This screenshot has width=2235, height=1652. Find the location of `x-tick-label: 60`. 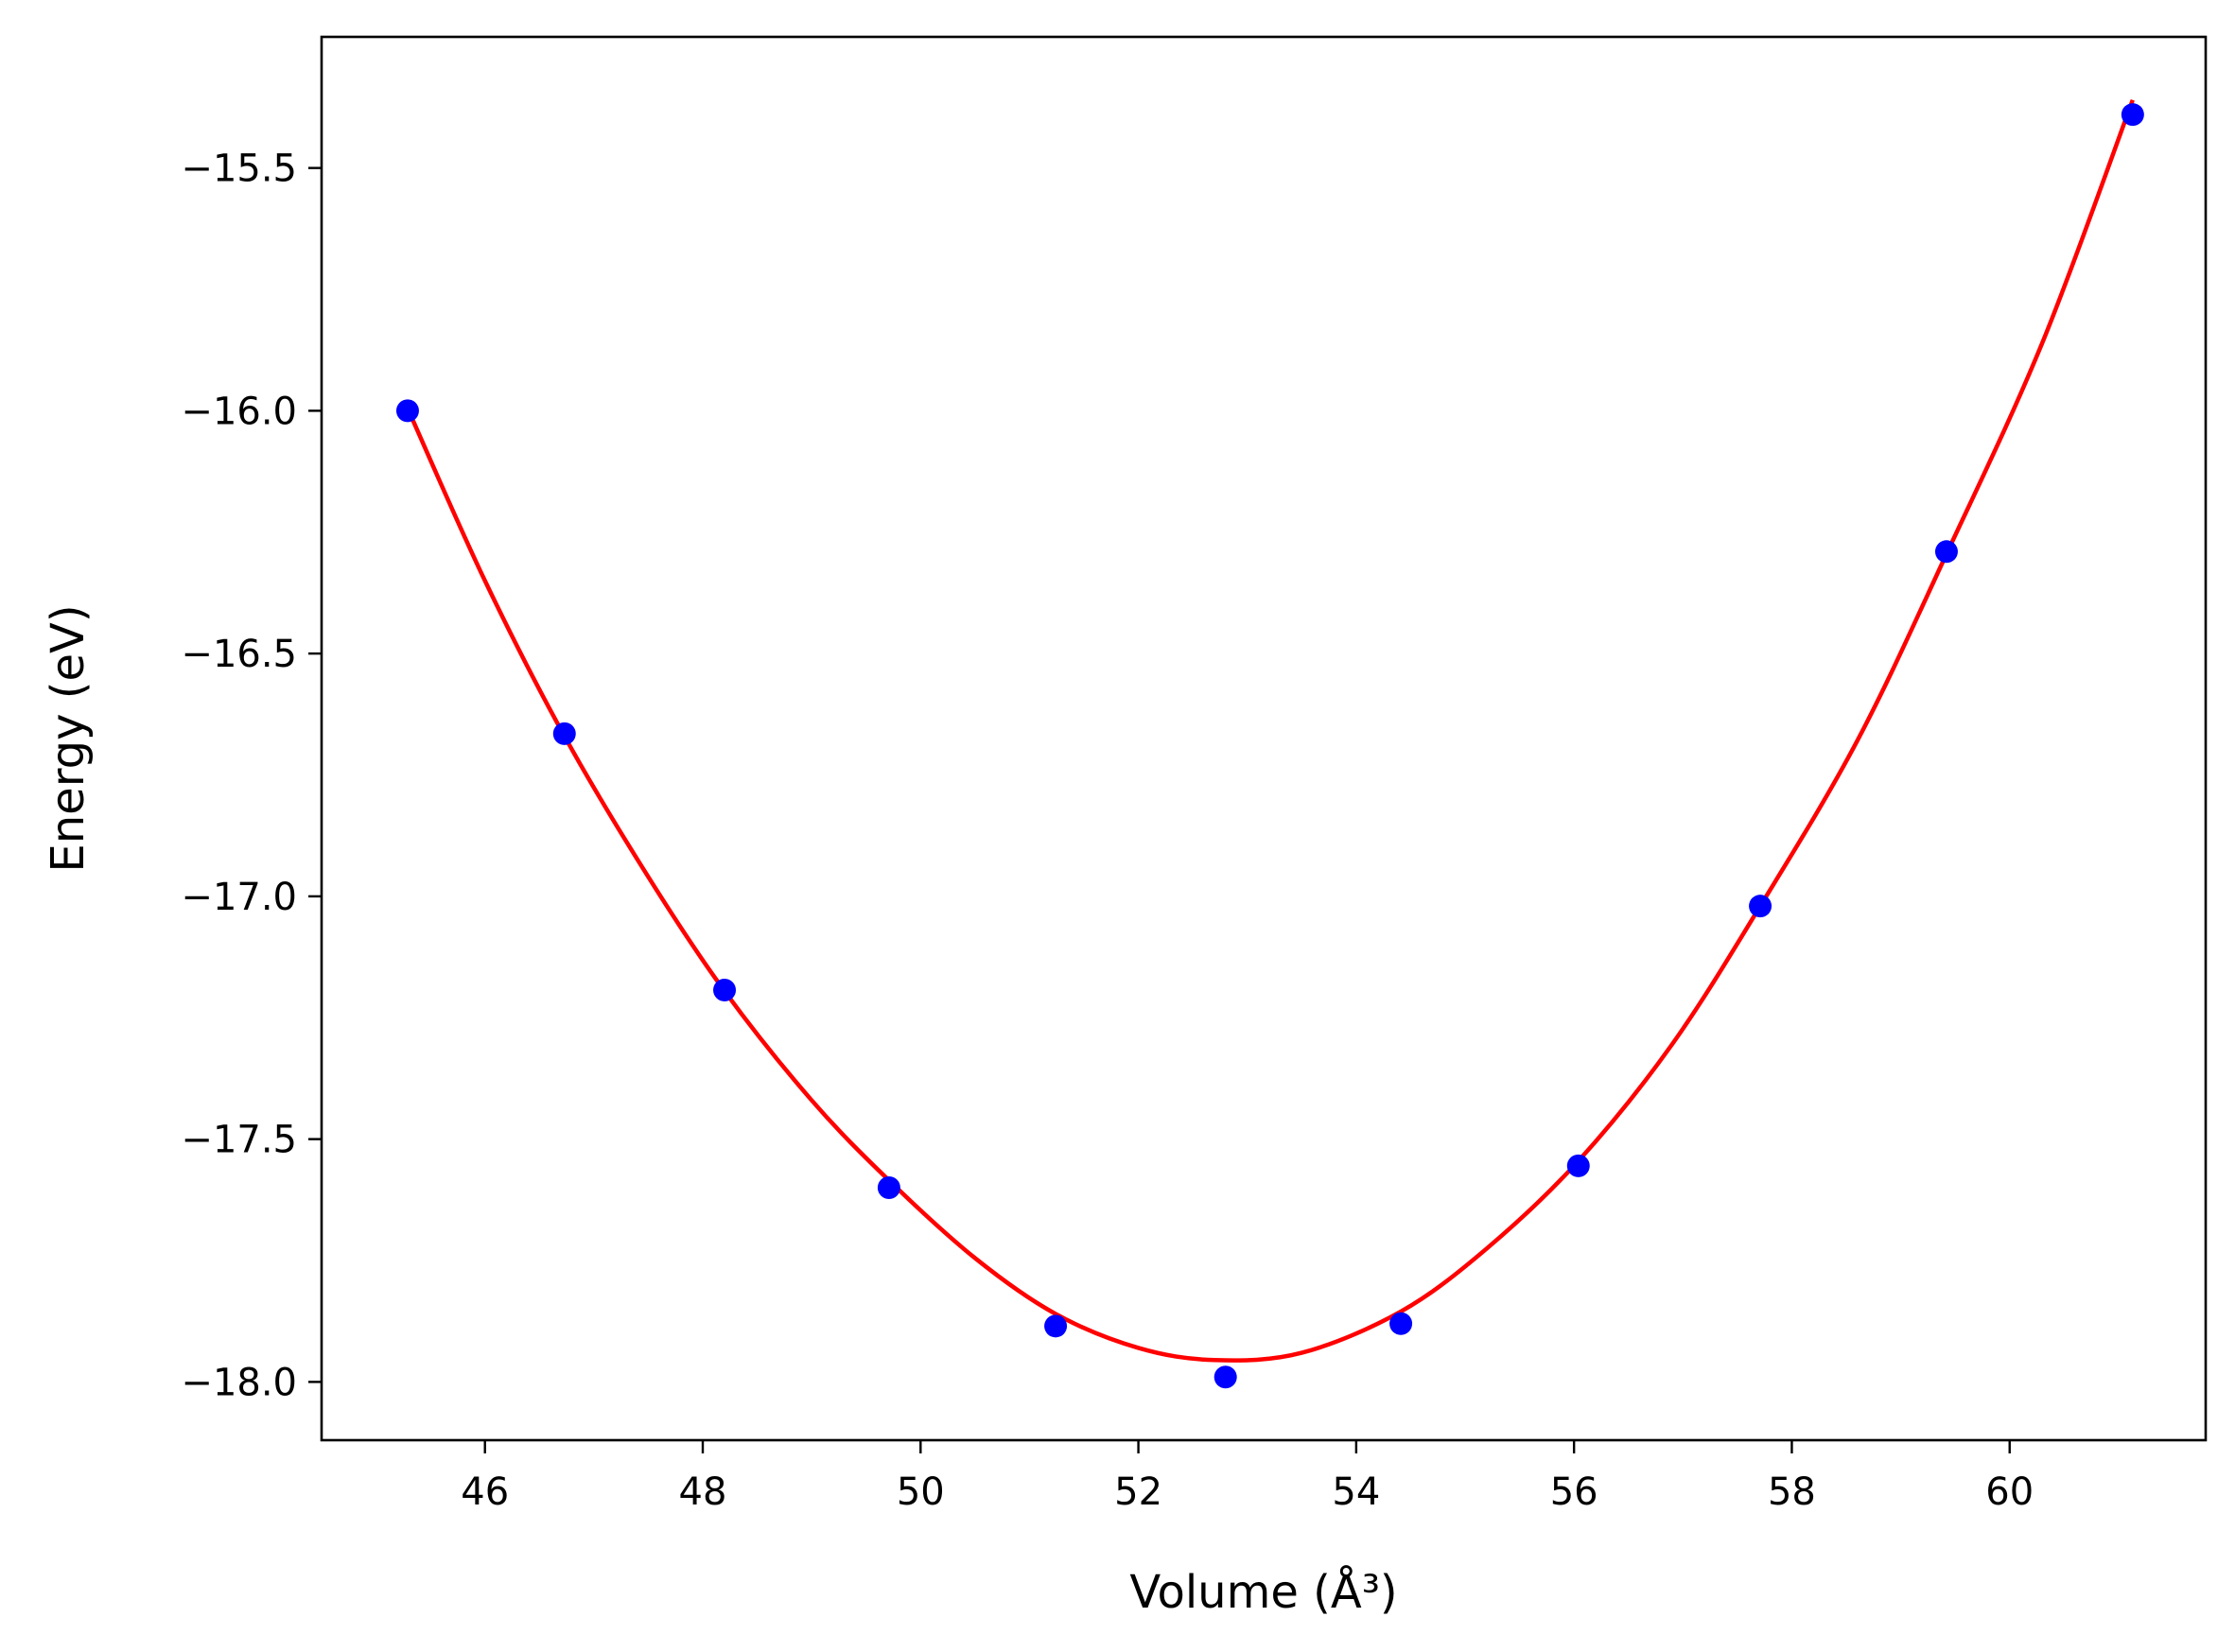

x-tick-label: 60 is located at coordinates (2009, 1492).